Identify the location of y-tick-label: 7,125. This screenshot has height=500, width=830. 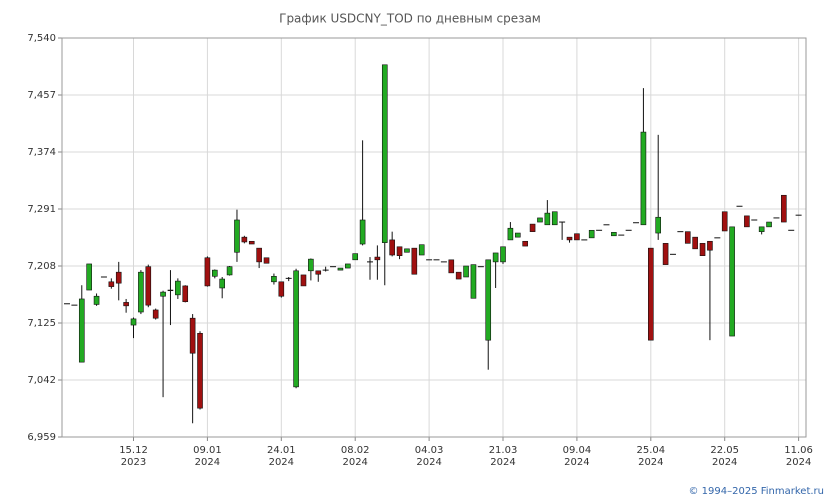
(41, 323).